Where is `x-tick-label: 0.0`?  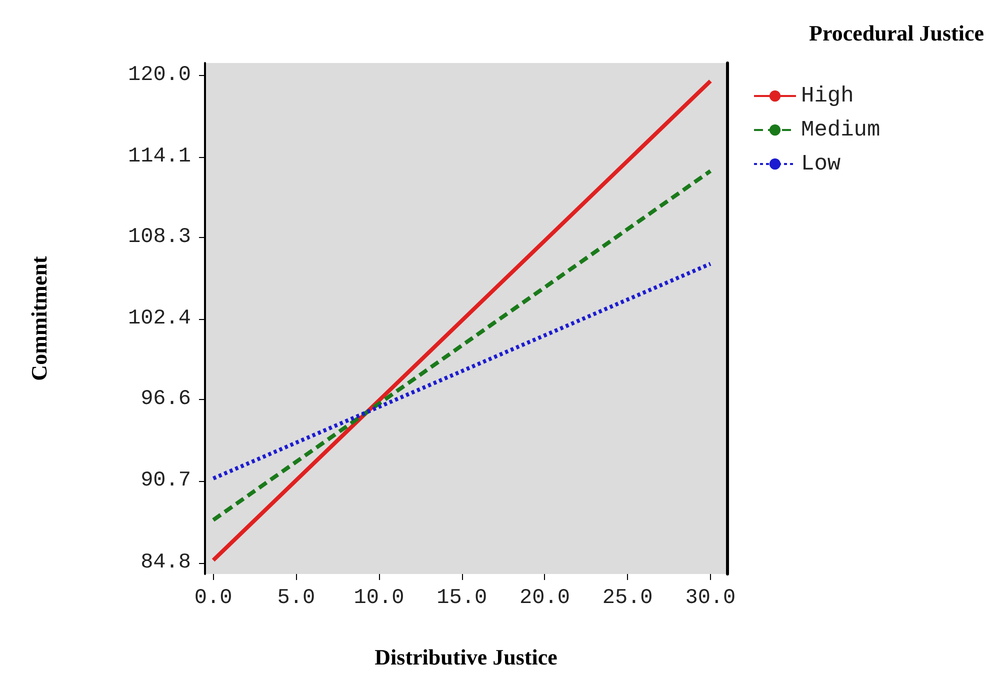
x-tick-label: 0.0 is located at coordinates (213, 598).